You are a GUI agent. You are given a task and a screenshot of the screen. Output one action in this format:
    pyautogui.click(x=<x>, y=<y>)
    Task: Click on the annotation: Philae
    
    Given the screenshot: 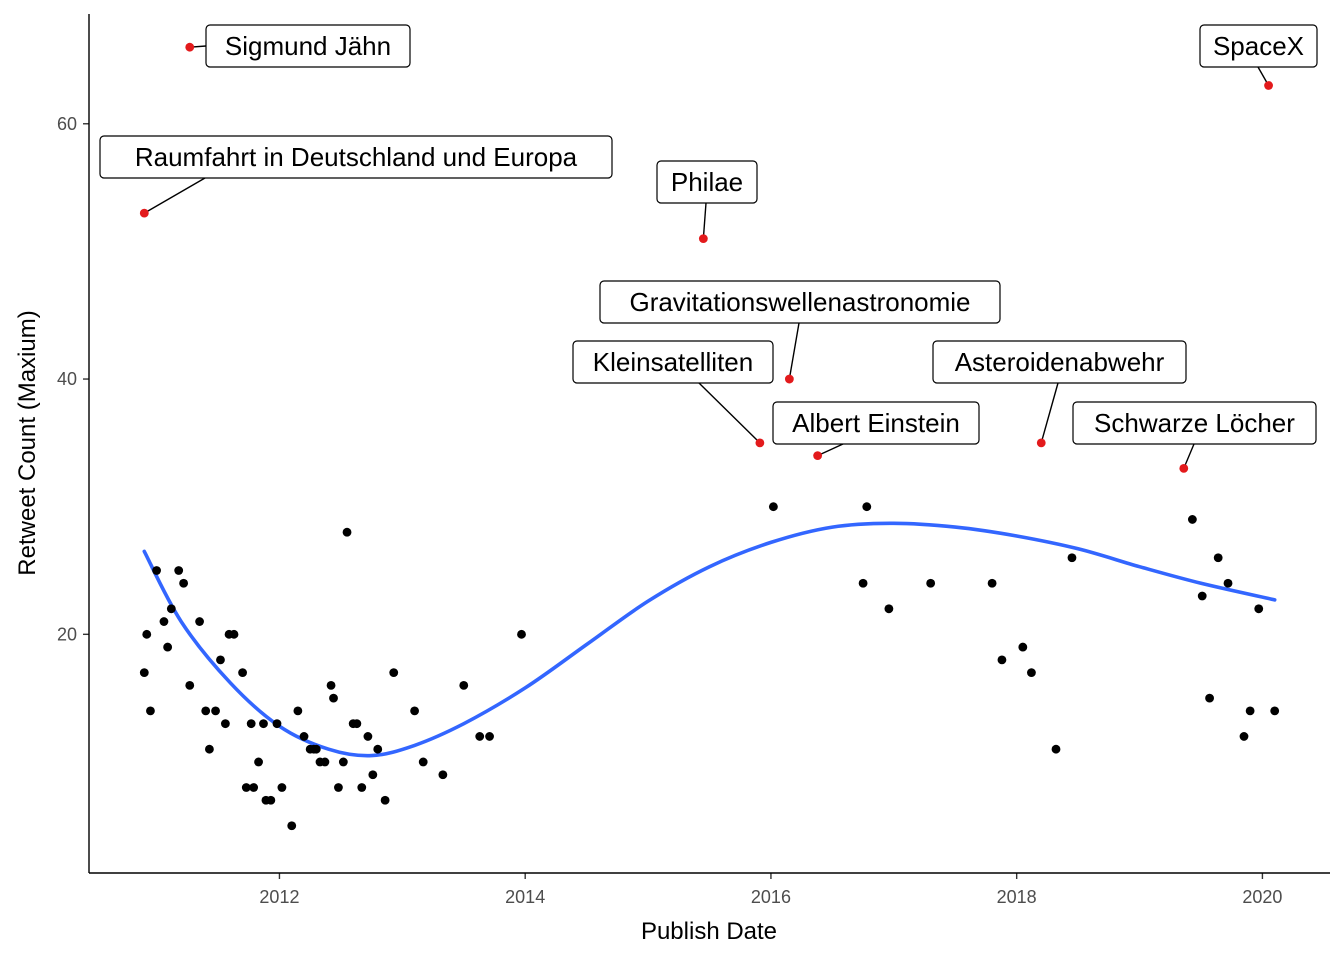 What is the action you would take?
    pyautogui.click(x=707, y=202)
    